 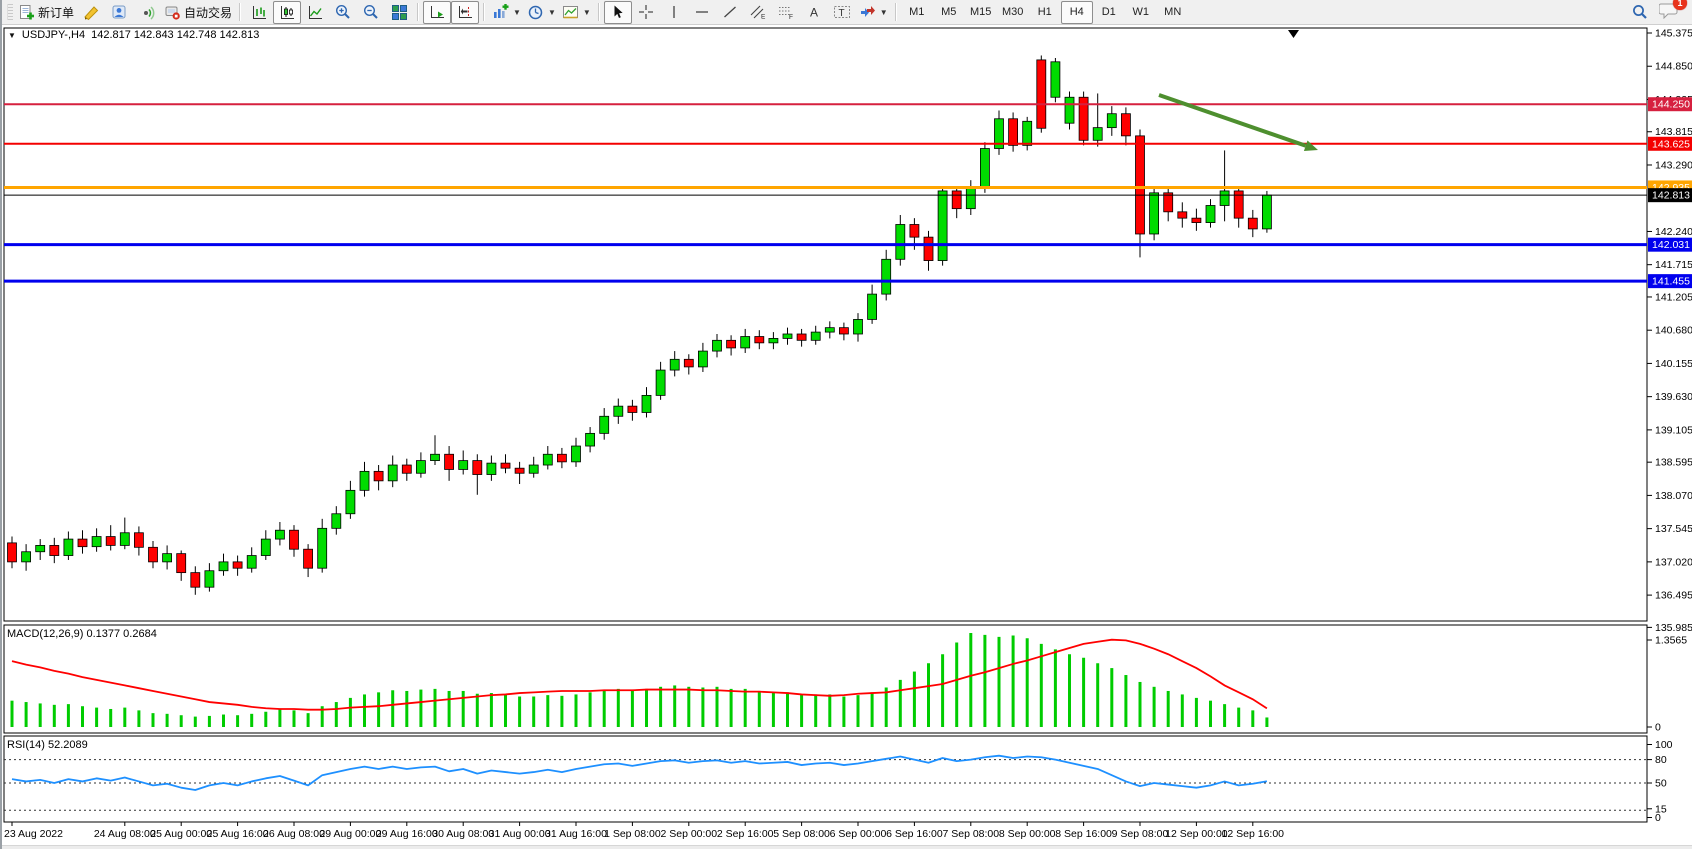 What do you see at coordinates (949, 12) in the screenshot?
I see `timeframe-M5: M5` at bounding box center [949, 12].